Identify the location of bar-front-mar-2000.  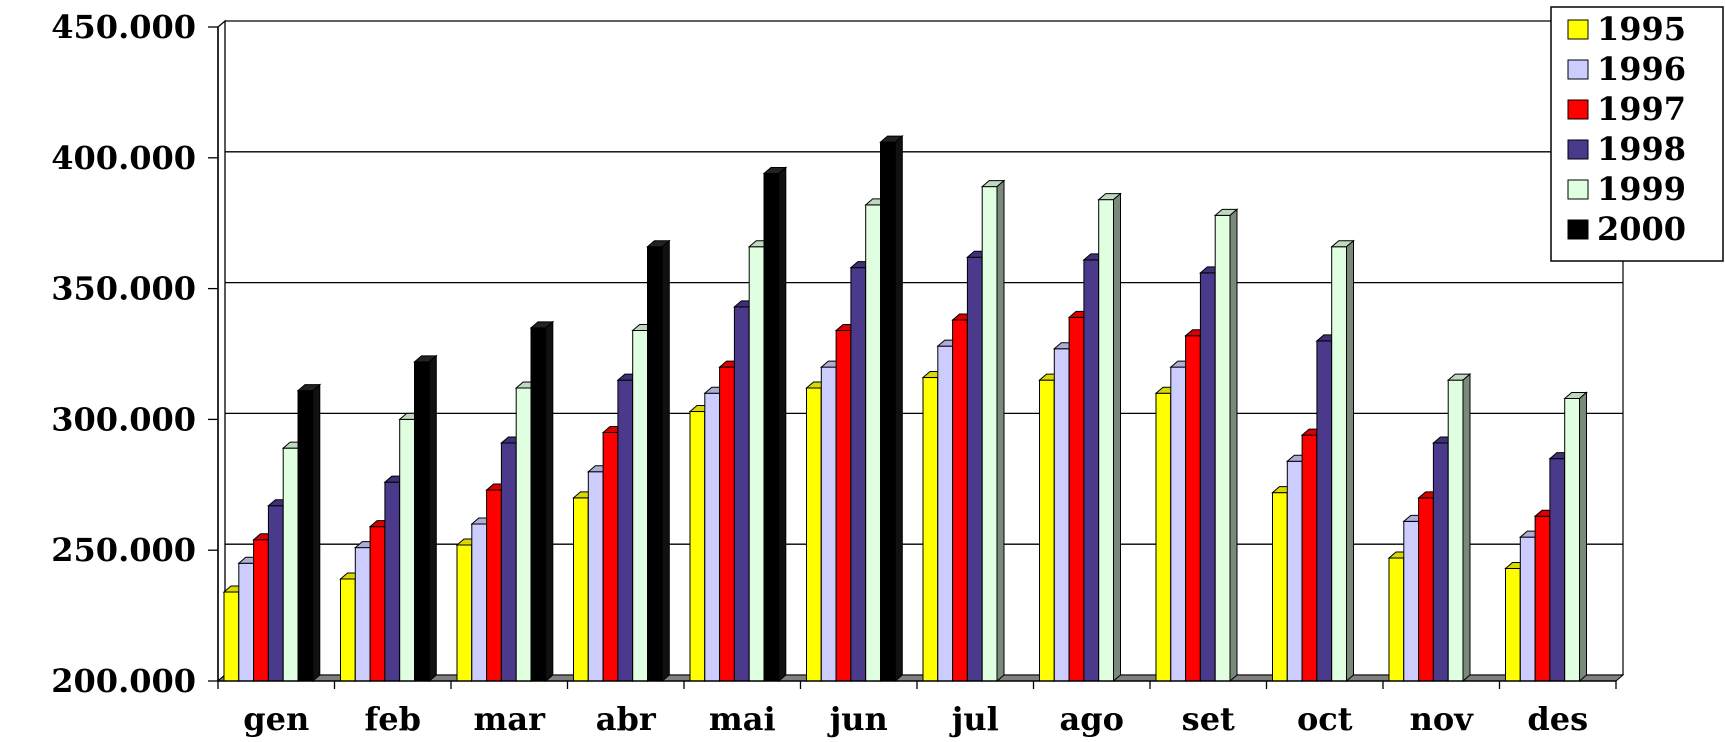
(538, 504).